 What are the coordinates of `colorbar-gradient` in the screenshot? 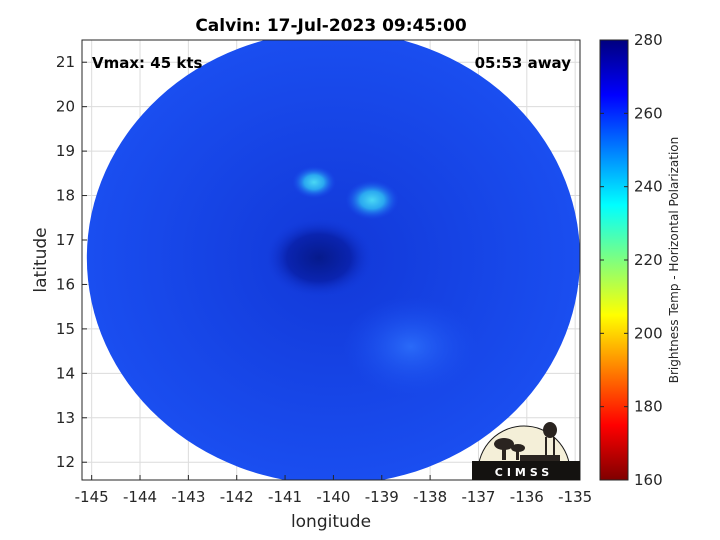 It's located at (614, 260).